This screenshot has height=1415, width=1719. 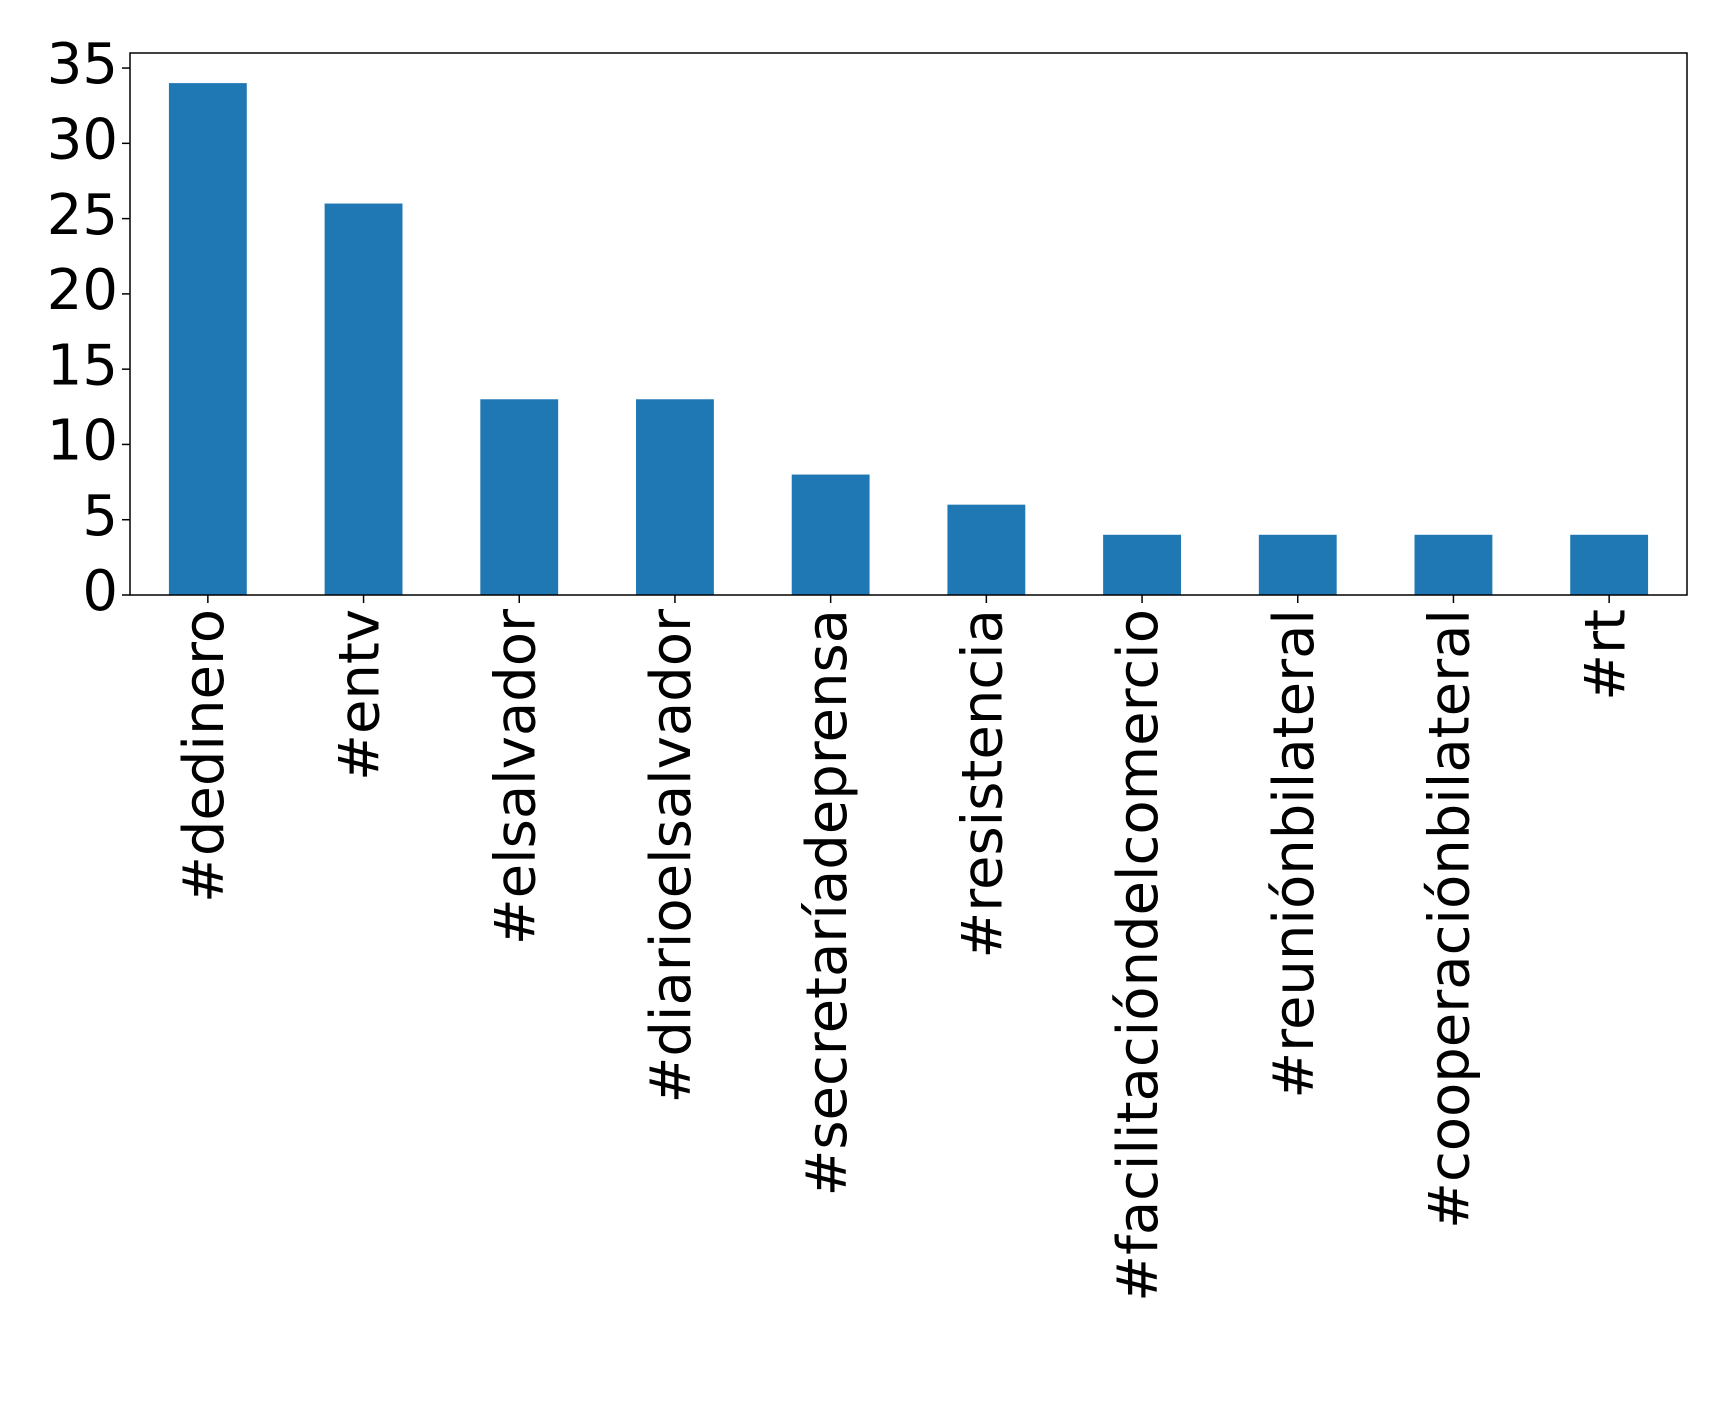 I want to click on x-tick-label: #rt, so click(x=1605, y=655).